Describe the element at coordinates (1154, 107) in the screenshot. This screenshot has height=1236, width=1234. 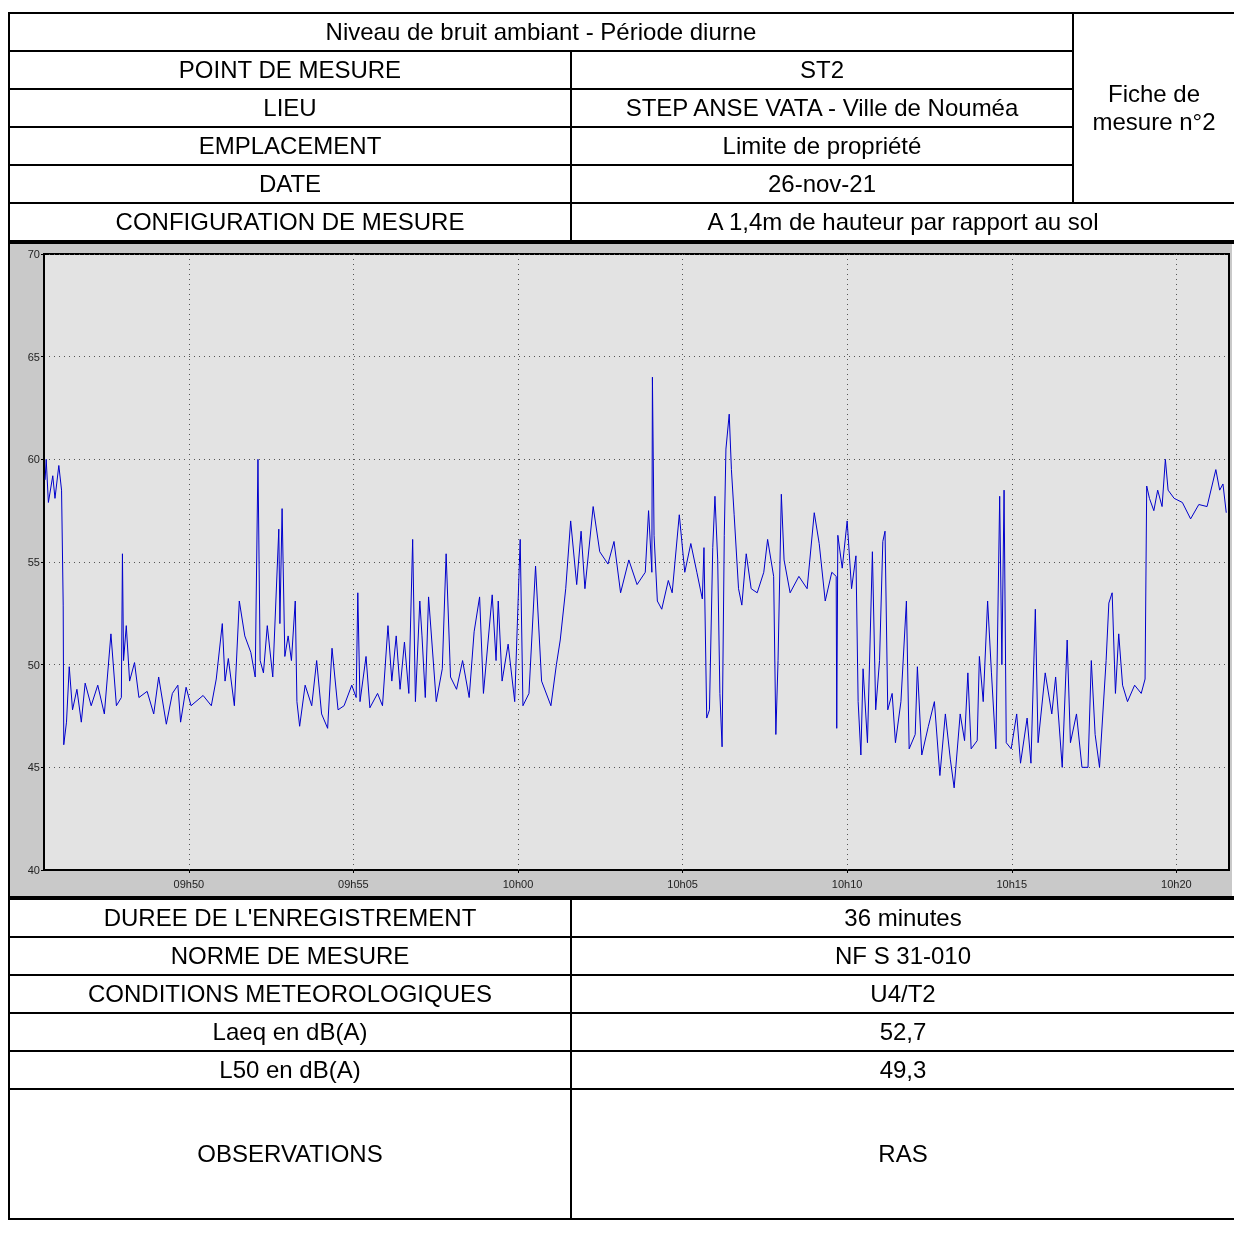
I see `text: Fiche de mesure n°2` at that location.